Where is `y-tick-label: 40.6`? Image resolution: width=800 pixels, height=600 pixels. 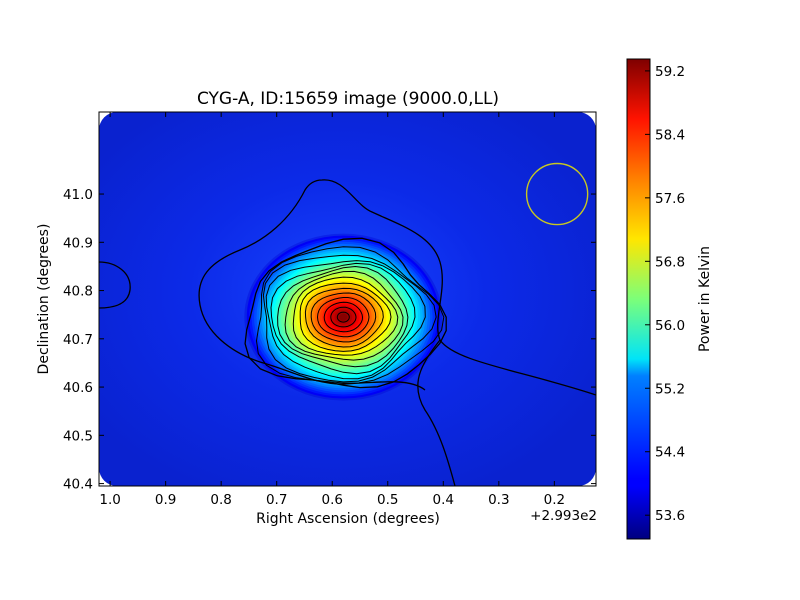 y-tick-label: 40.6 is located at coordinates (78, 388).